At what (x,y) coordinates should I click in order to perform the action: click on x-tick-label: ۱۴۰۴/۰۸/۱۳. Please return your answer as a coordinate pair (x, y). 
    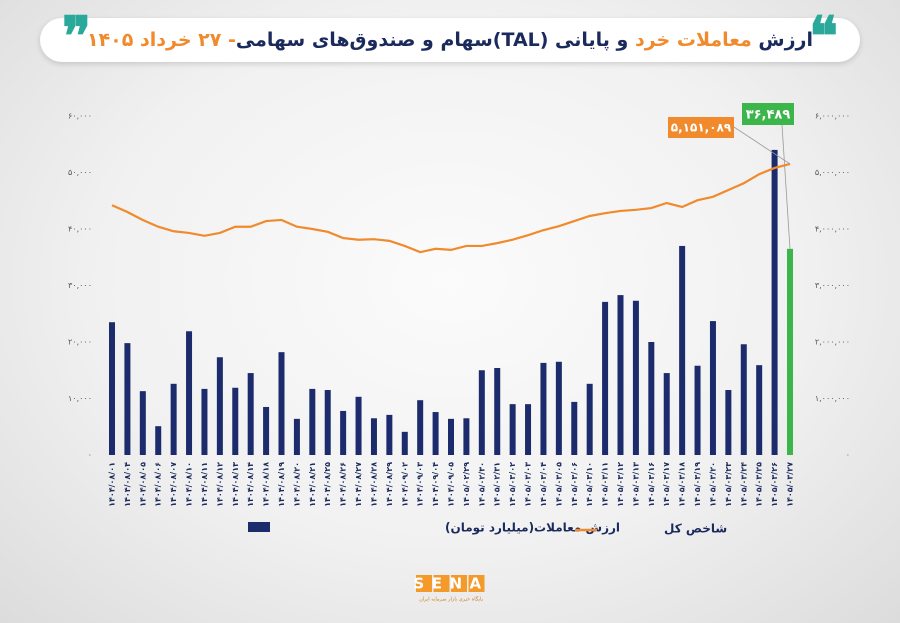
    Looking at the image, I should click on (235, 484).